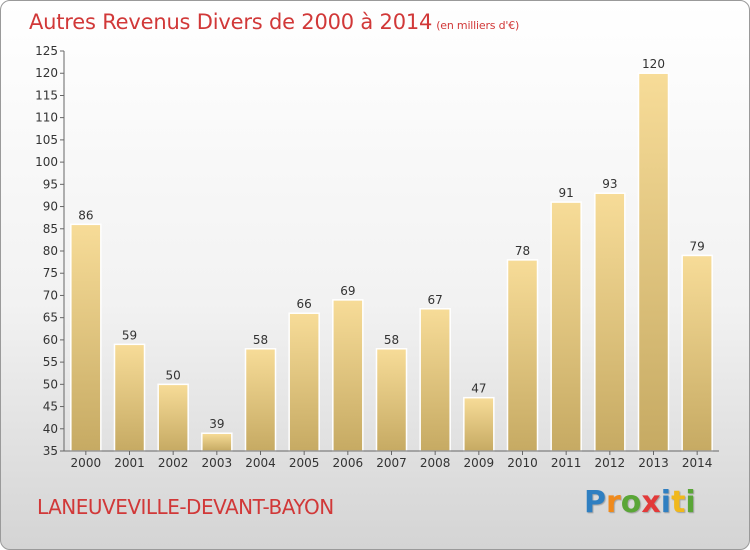 The width and height of the screenshot is (750, 550). I want to click on bar-value-label: 66, so click(304, 304).